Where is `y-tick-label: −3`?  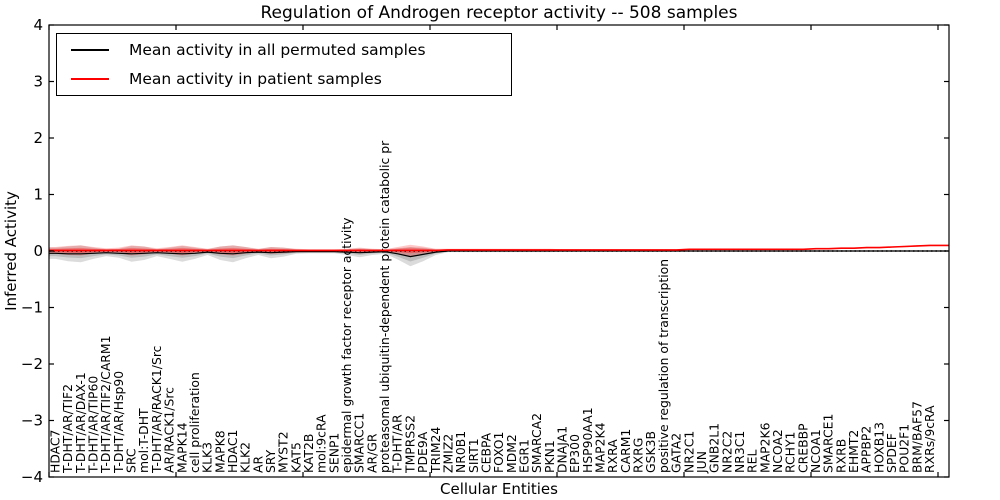
y-tick-label: −3 is located at coordinates (32, 421).